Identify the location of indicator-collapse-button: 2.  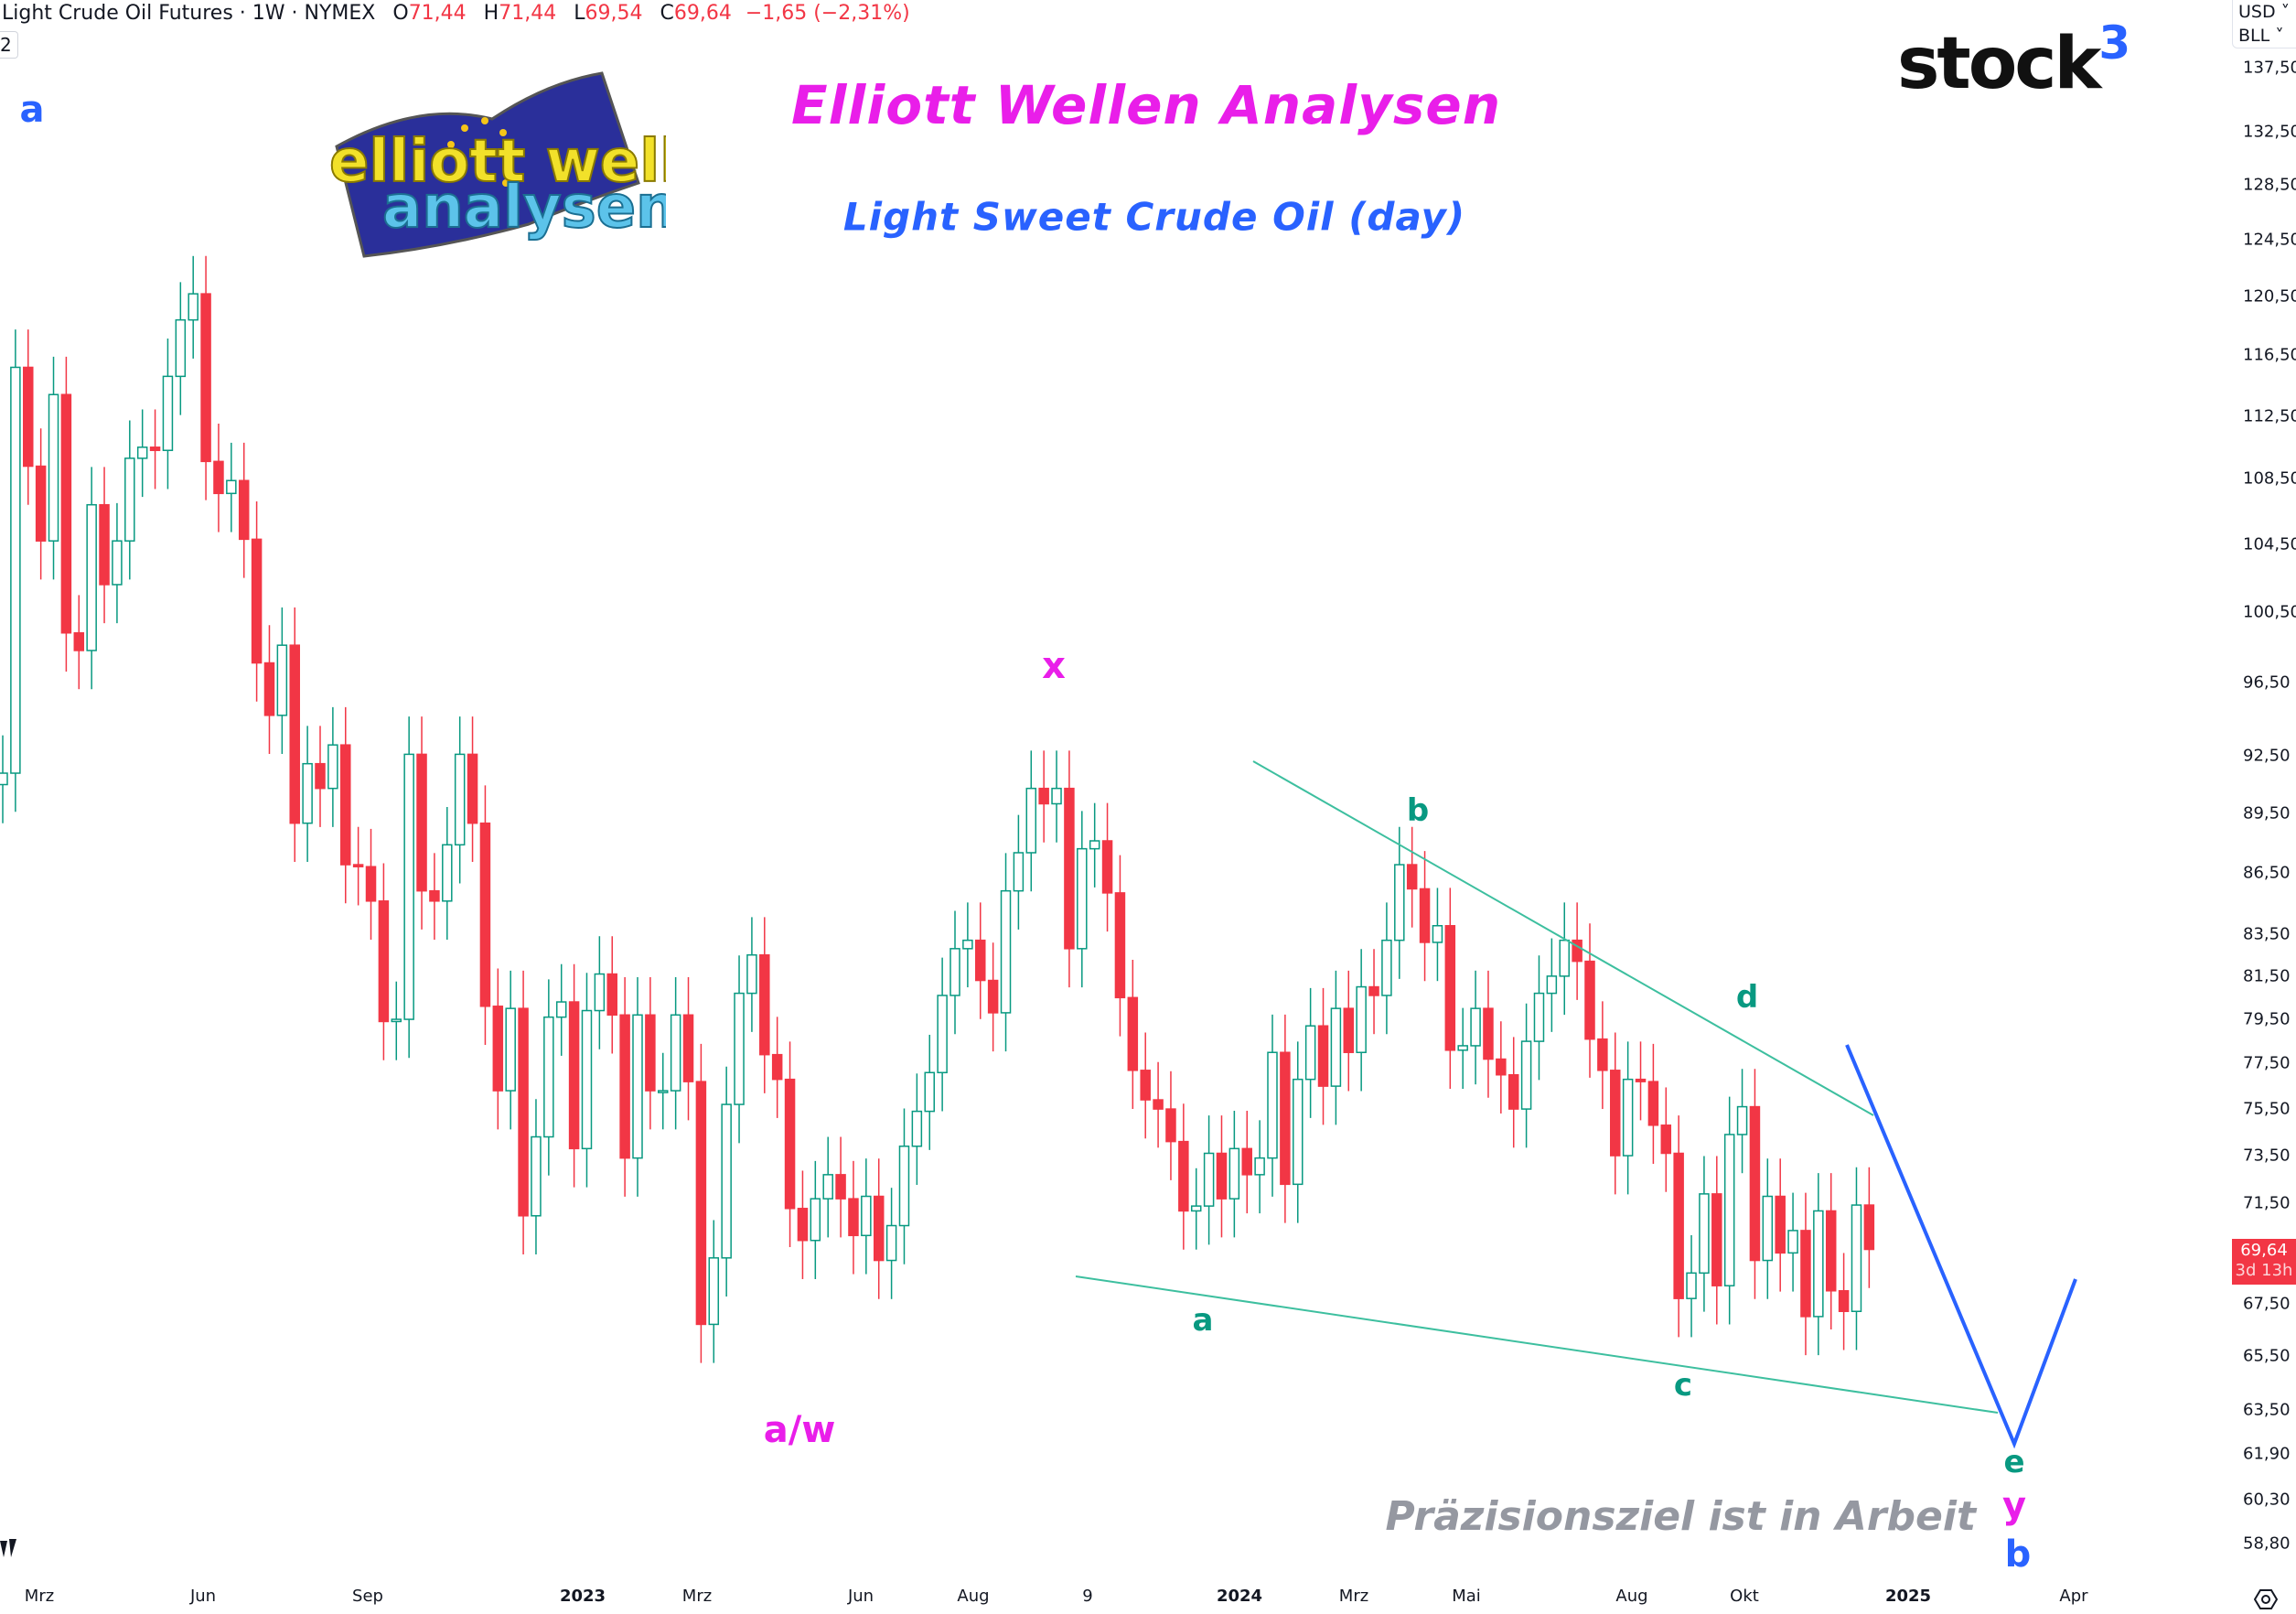
(9, 45).